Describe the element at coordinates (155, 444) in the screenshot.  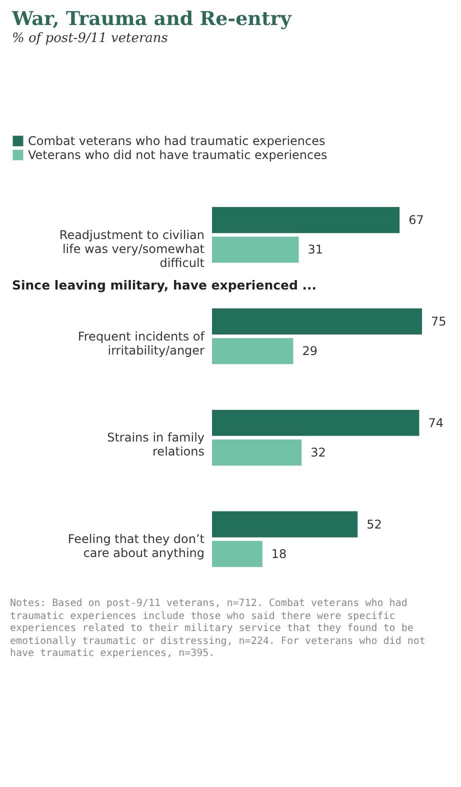
I see `y-tick-label: Strains in family relations` at that location.